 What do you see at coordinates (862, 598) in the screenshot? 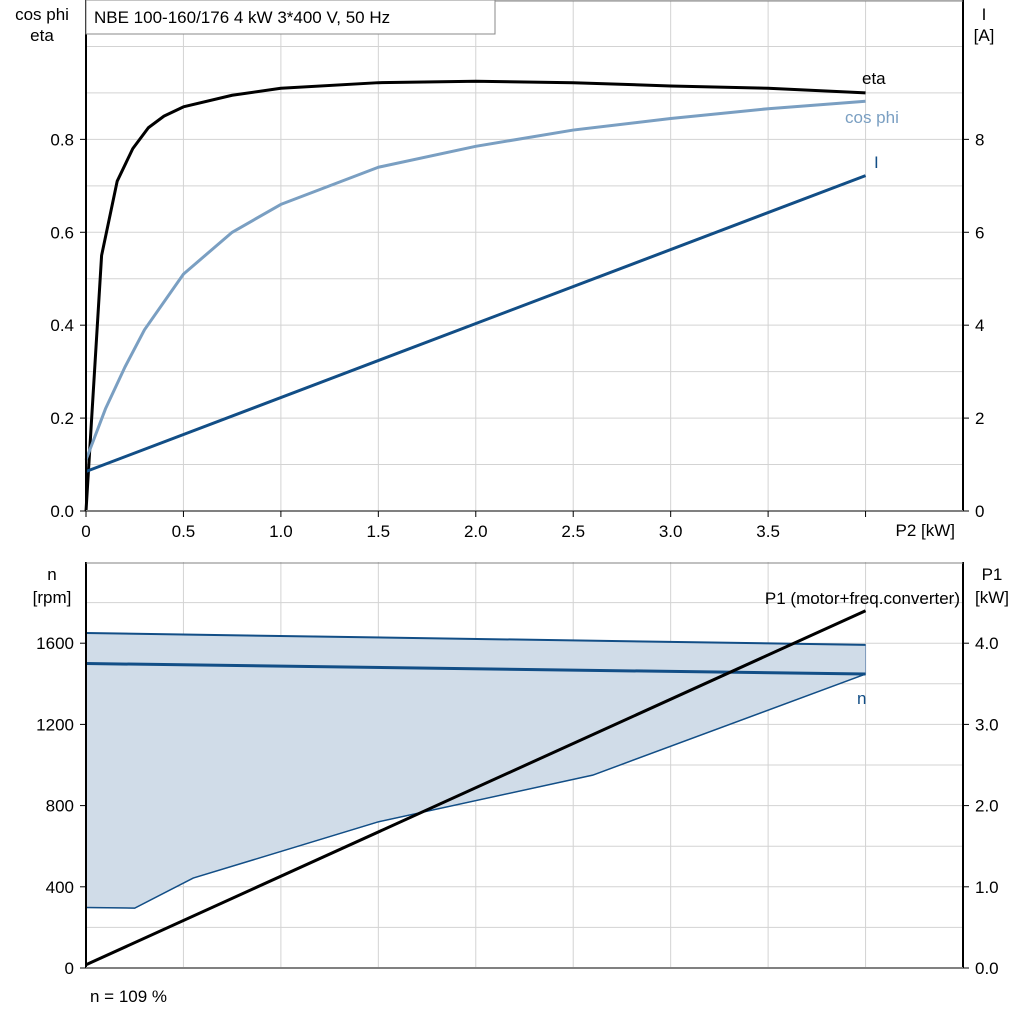
I see `series-label-p1: P1 (motor+freq.converter)` at bounding box center [862, 598].